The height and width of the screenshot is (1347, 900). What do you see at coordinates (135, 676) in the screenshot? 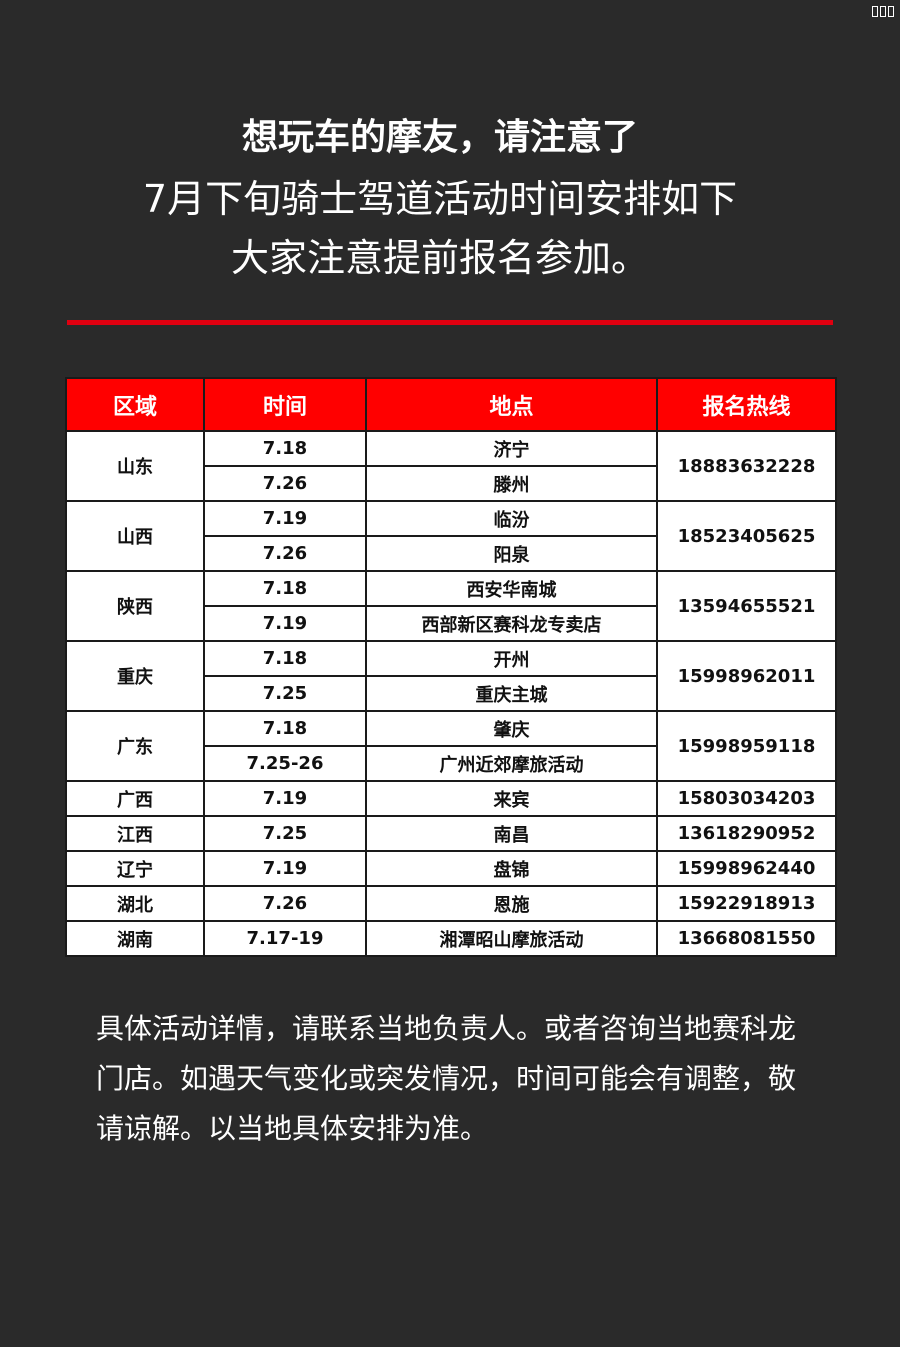
I see `region-cell: 重庆` at bounding box center [135, 676].